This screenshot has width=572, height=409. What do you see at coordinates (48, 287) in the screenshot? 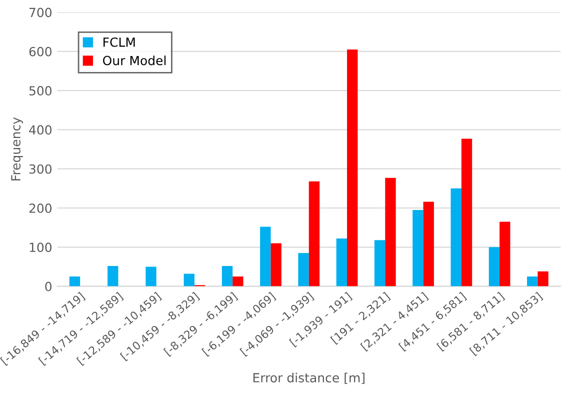
I see `y-tick-label: 0` at bounding box center [48, 287].